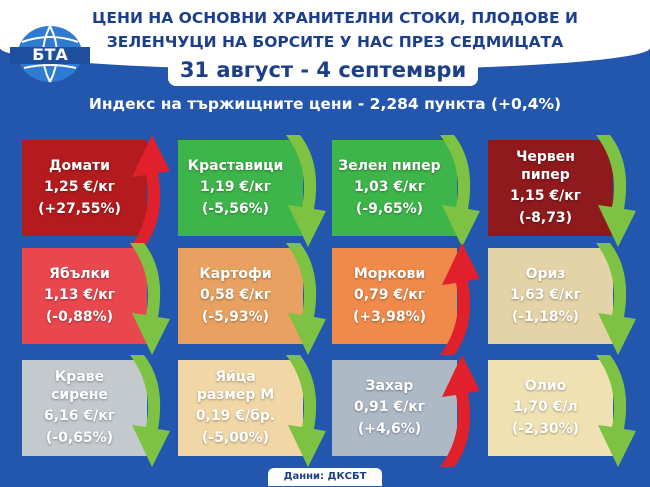 Image resolution: width=650 pixels, height=487 pixels. I want to click on card-name: Краве сирене, so click(79, 386).